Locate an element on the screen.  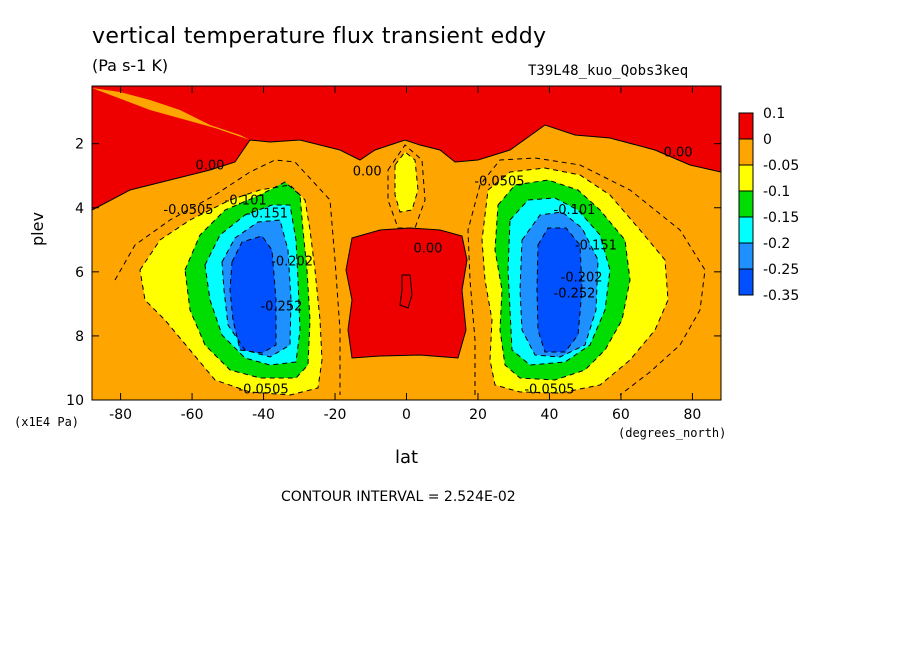
colorbar-label: -0.15 is located at coordinates (781, 218).